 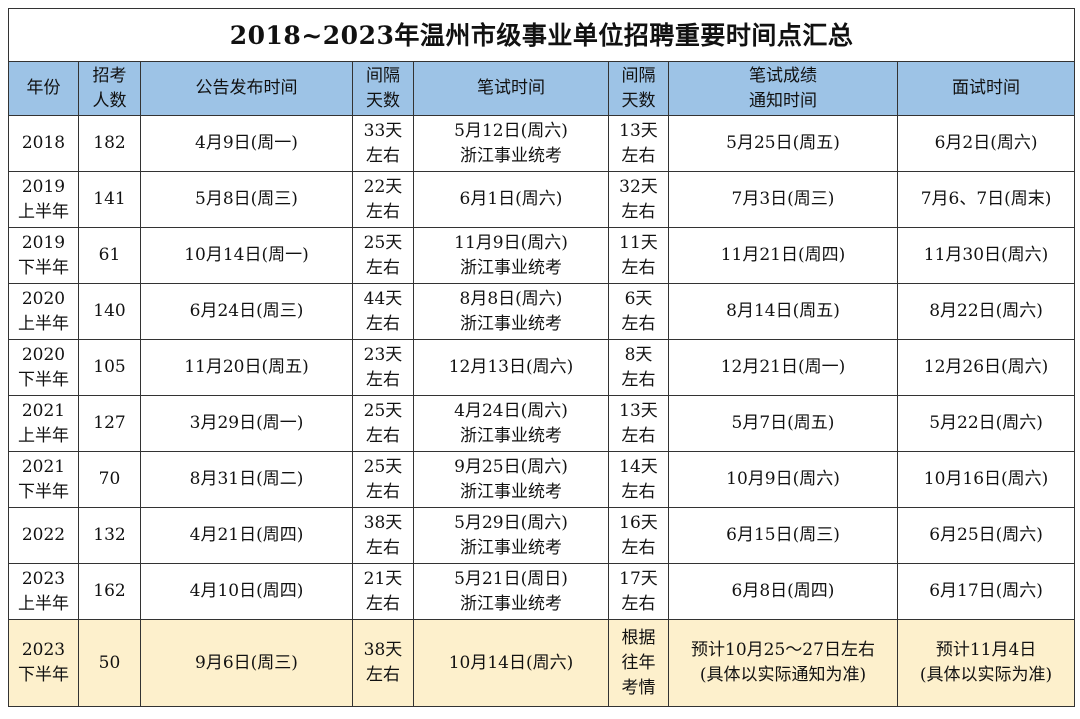 What do you see at coordinates (511, 143) in the screenshot?
I see `cell-written-exam-date: 5月12日(周六) 浙江事业统考` at bounding box center [511, 143].